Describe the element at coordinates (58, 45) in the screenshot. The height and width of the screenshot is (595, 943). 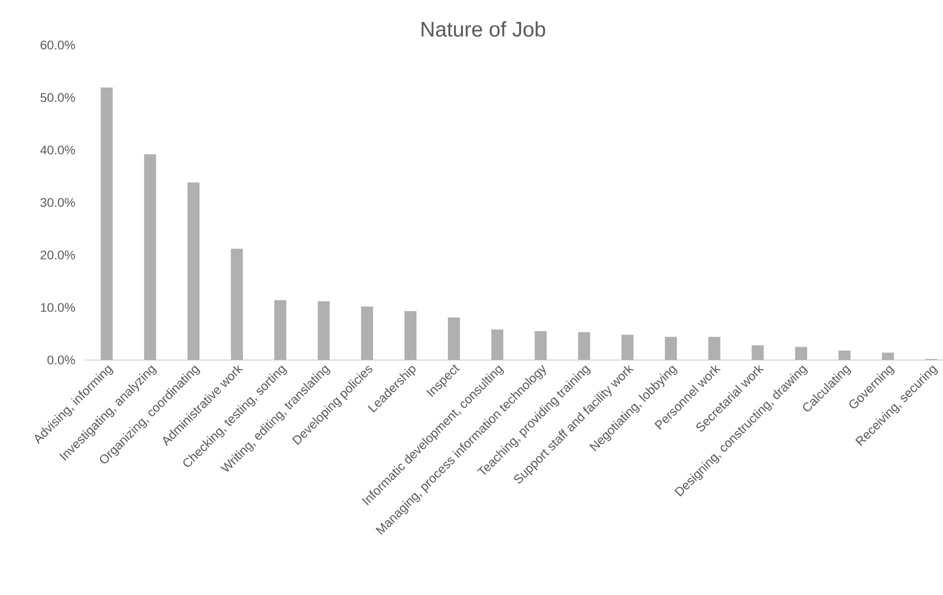
I see `y-tick-label: 60.0%` at that location.